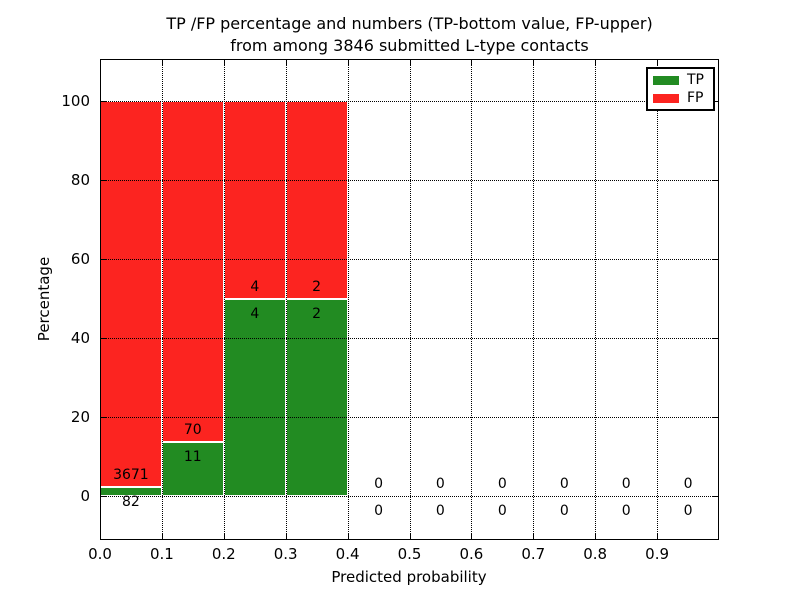 The image size is (800, 600). What do you see at coordinates (130, 502) in the screenshot?
I see `annotation-tp-count: 82` at bounding box center [130, 502].